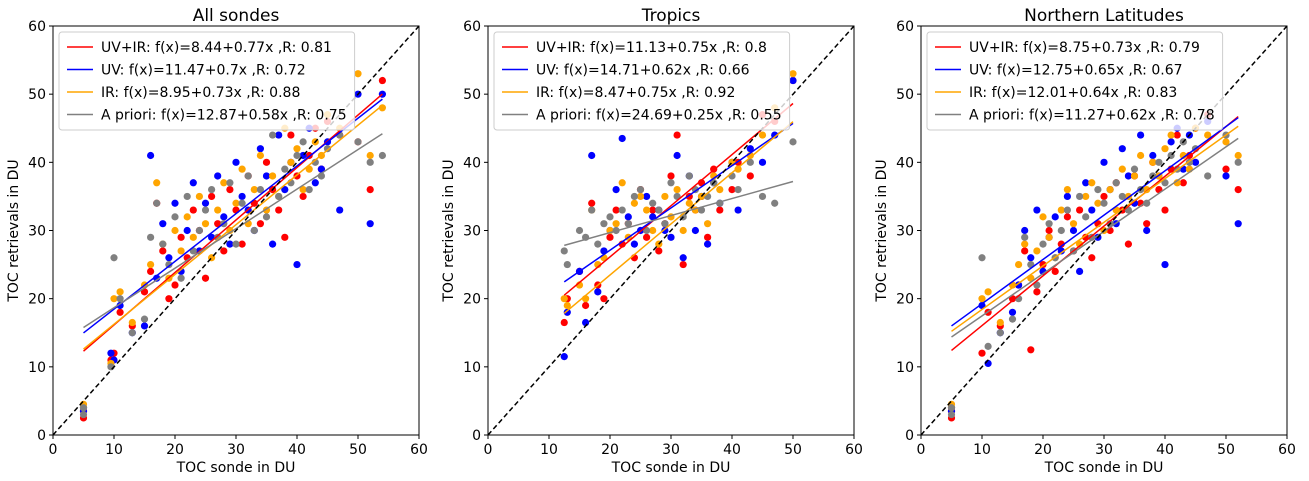 The height and width of the screenshot is (481, 1309). Describe the element at coordinates (793, 450) in the screenshot. I see `x-tick-label: 50` at that location.